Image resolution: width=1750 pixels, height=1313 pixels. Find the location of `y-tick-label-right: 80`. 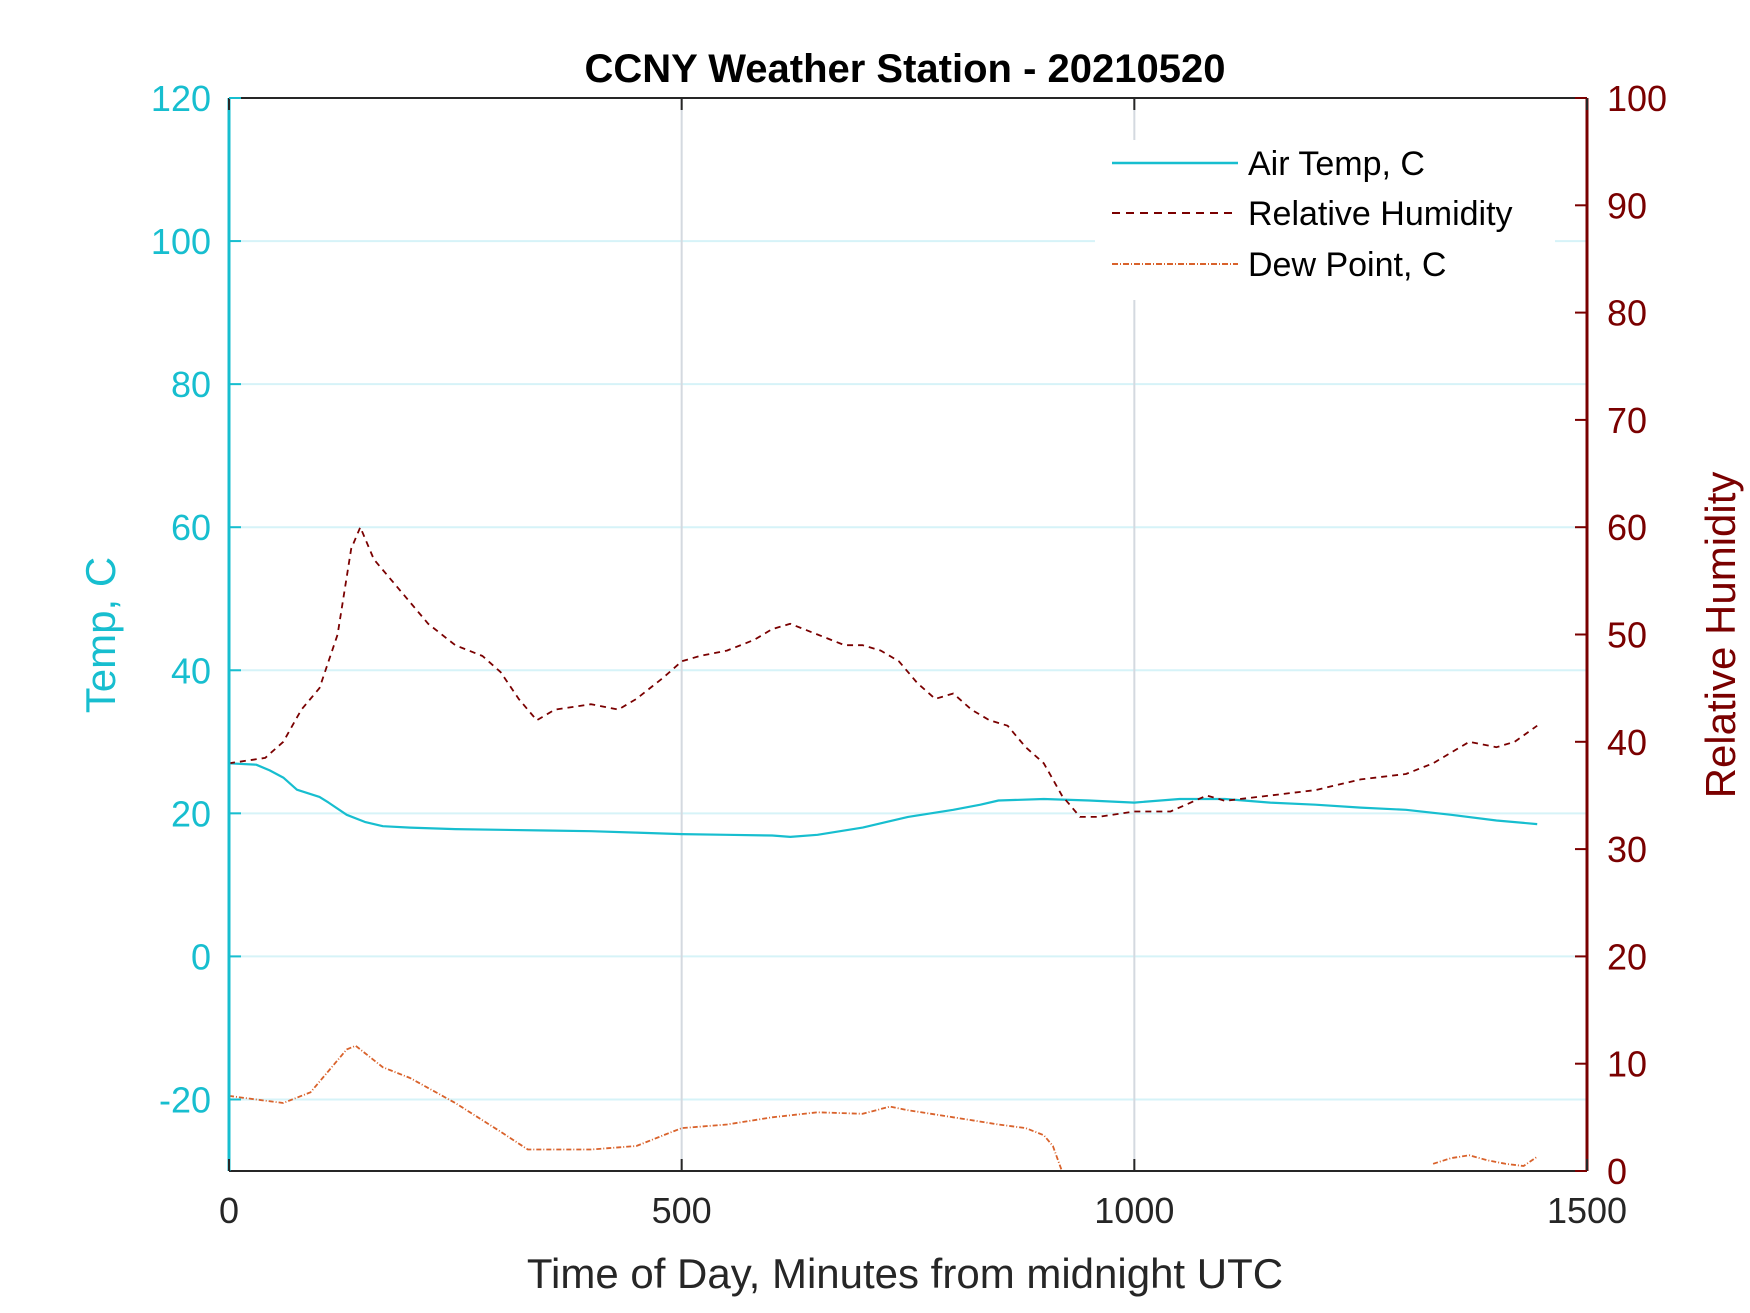

y-tick-label-right: 80 is located at coordinates (1627, 313).